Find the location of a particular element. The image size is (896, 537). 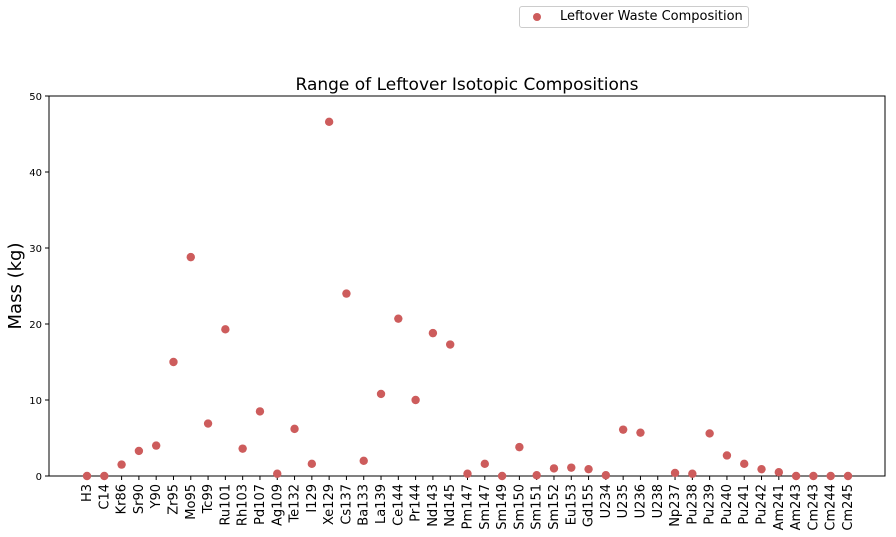

x-tick-label: Pm147 is located at coordinates (468, 506).